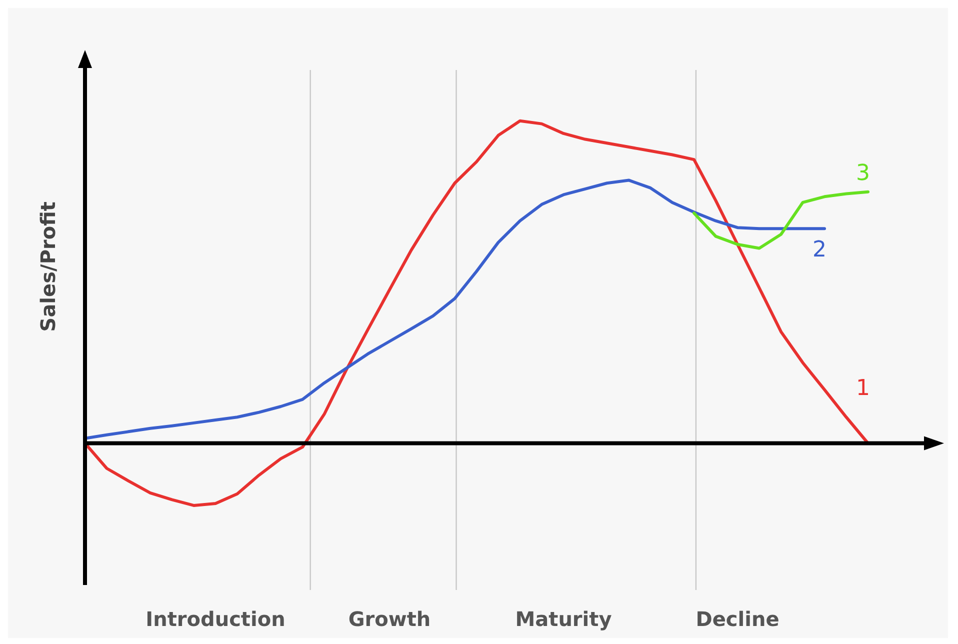 The width and height of the screenshot is (958, 644). What do you see at coordinates (863, 173) in the screenshot?
I see `series-label: 3` at bounding box center [863, 173].